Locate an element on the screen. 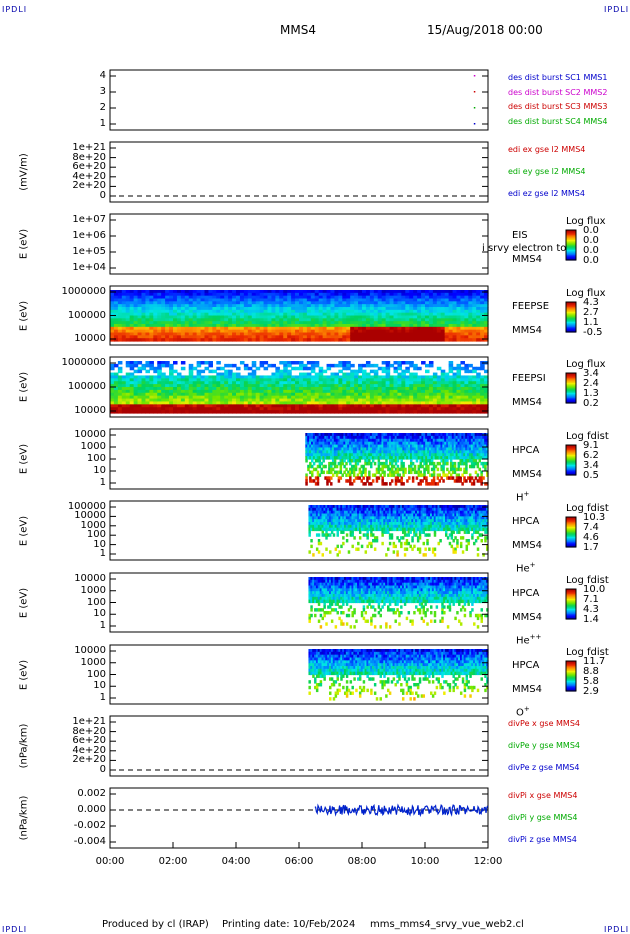 Image resolution: width=630 pixels, height=934 pixels. colorbar-step is located at coordinates (571, 471).